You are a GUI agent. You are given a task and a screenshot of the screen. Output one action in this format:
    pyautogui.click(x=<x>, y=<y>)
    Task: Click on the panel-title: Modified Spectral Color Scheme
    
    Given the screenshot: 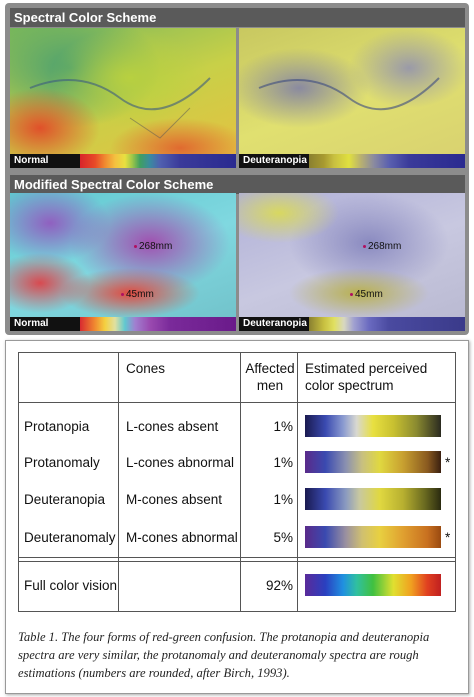 What is the action you would take?
    pyautogui.click(x=237, y=184)
    